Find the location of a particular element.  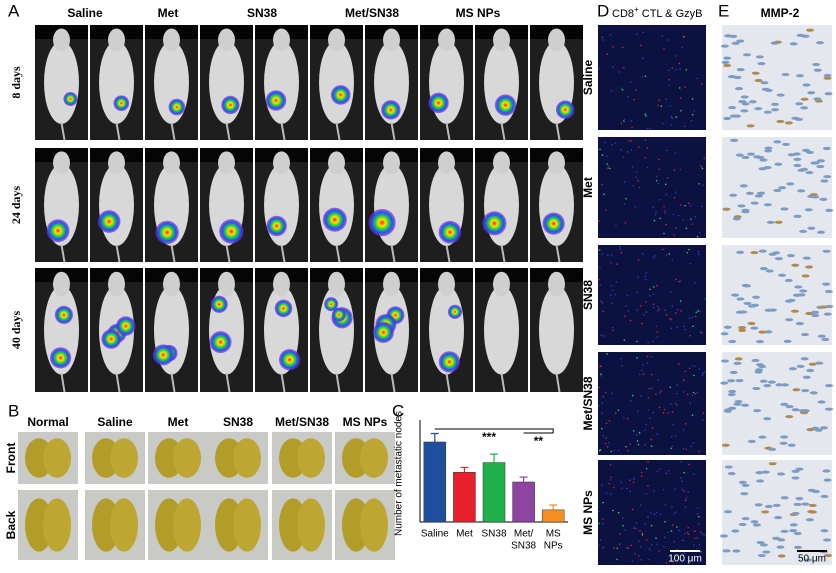

row-label: 40 days is located at coordinates (16, 329).